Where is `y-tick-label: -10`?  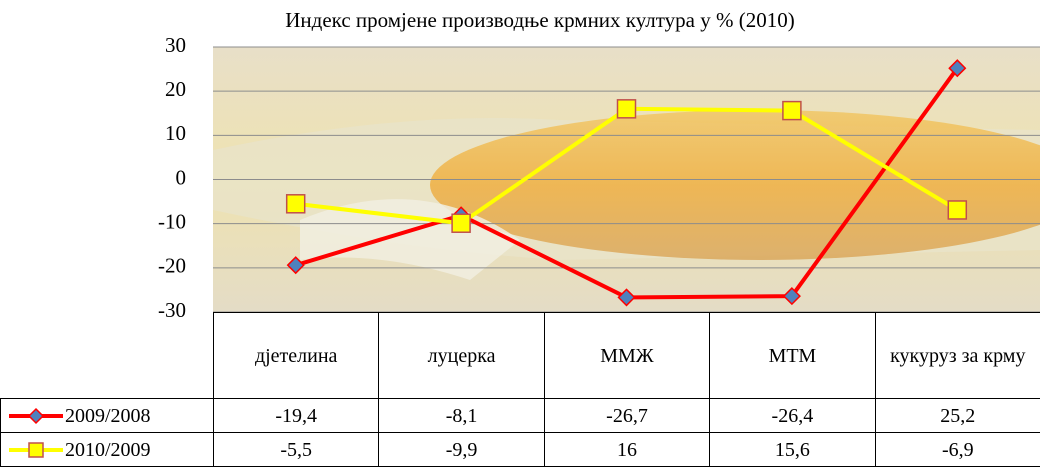
y-tick-label: -10 is located at coordinates (172, 221).